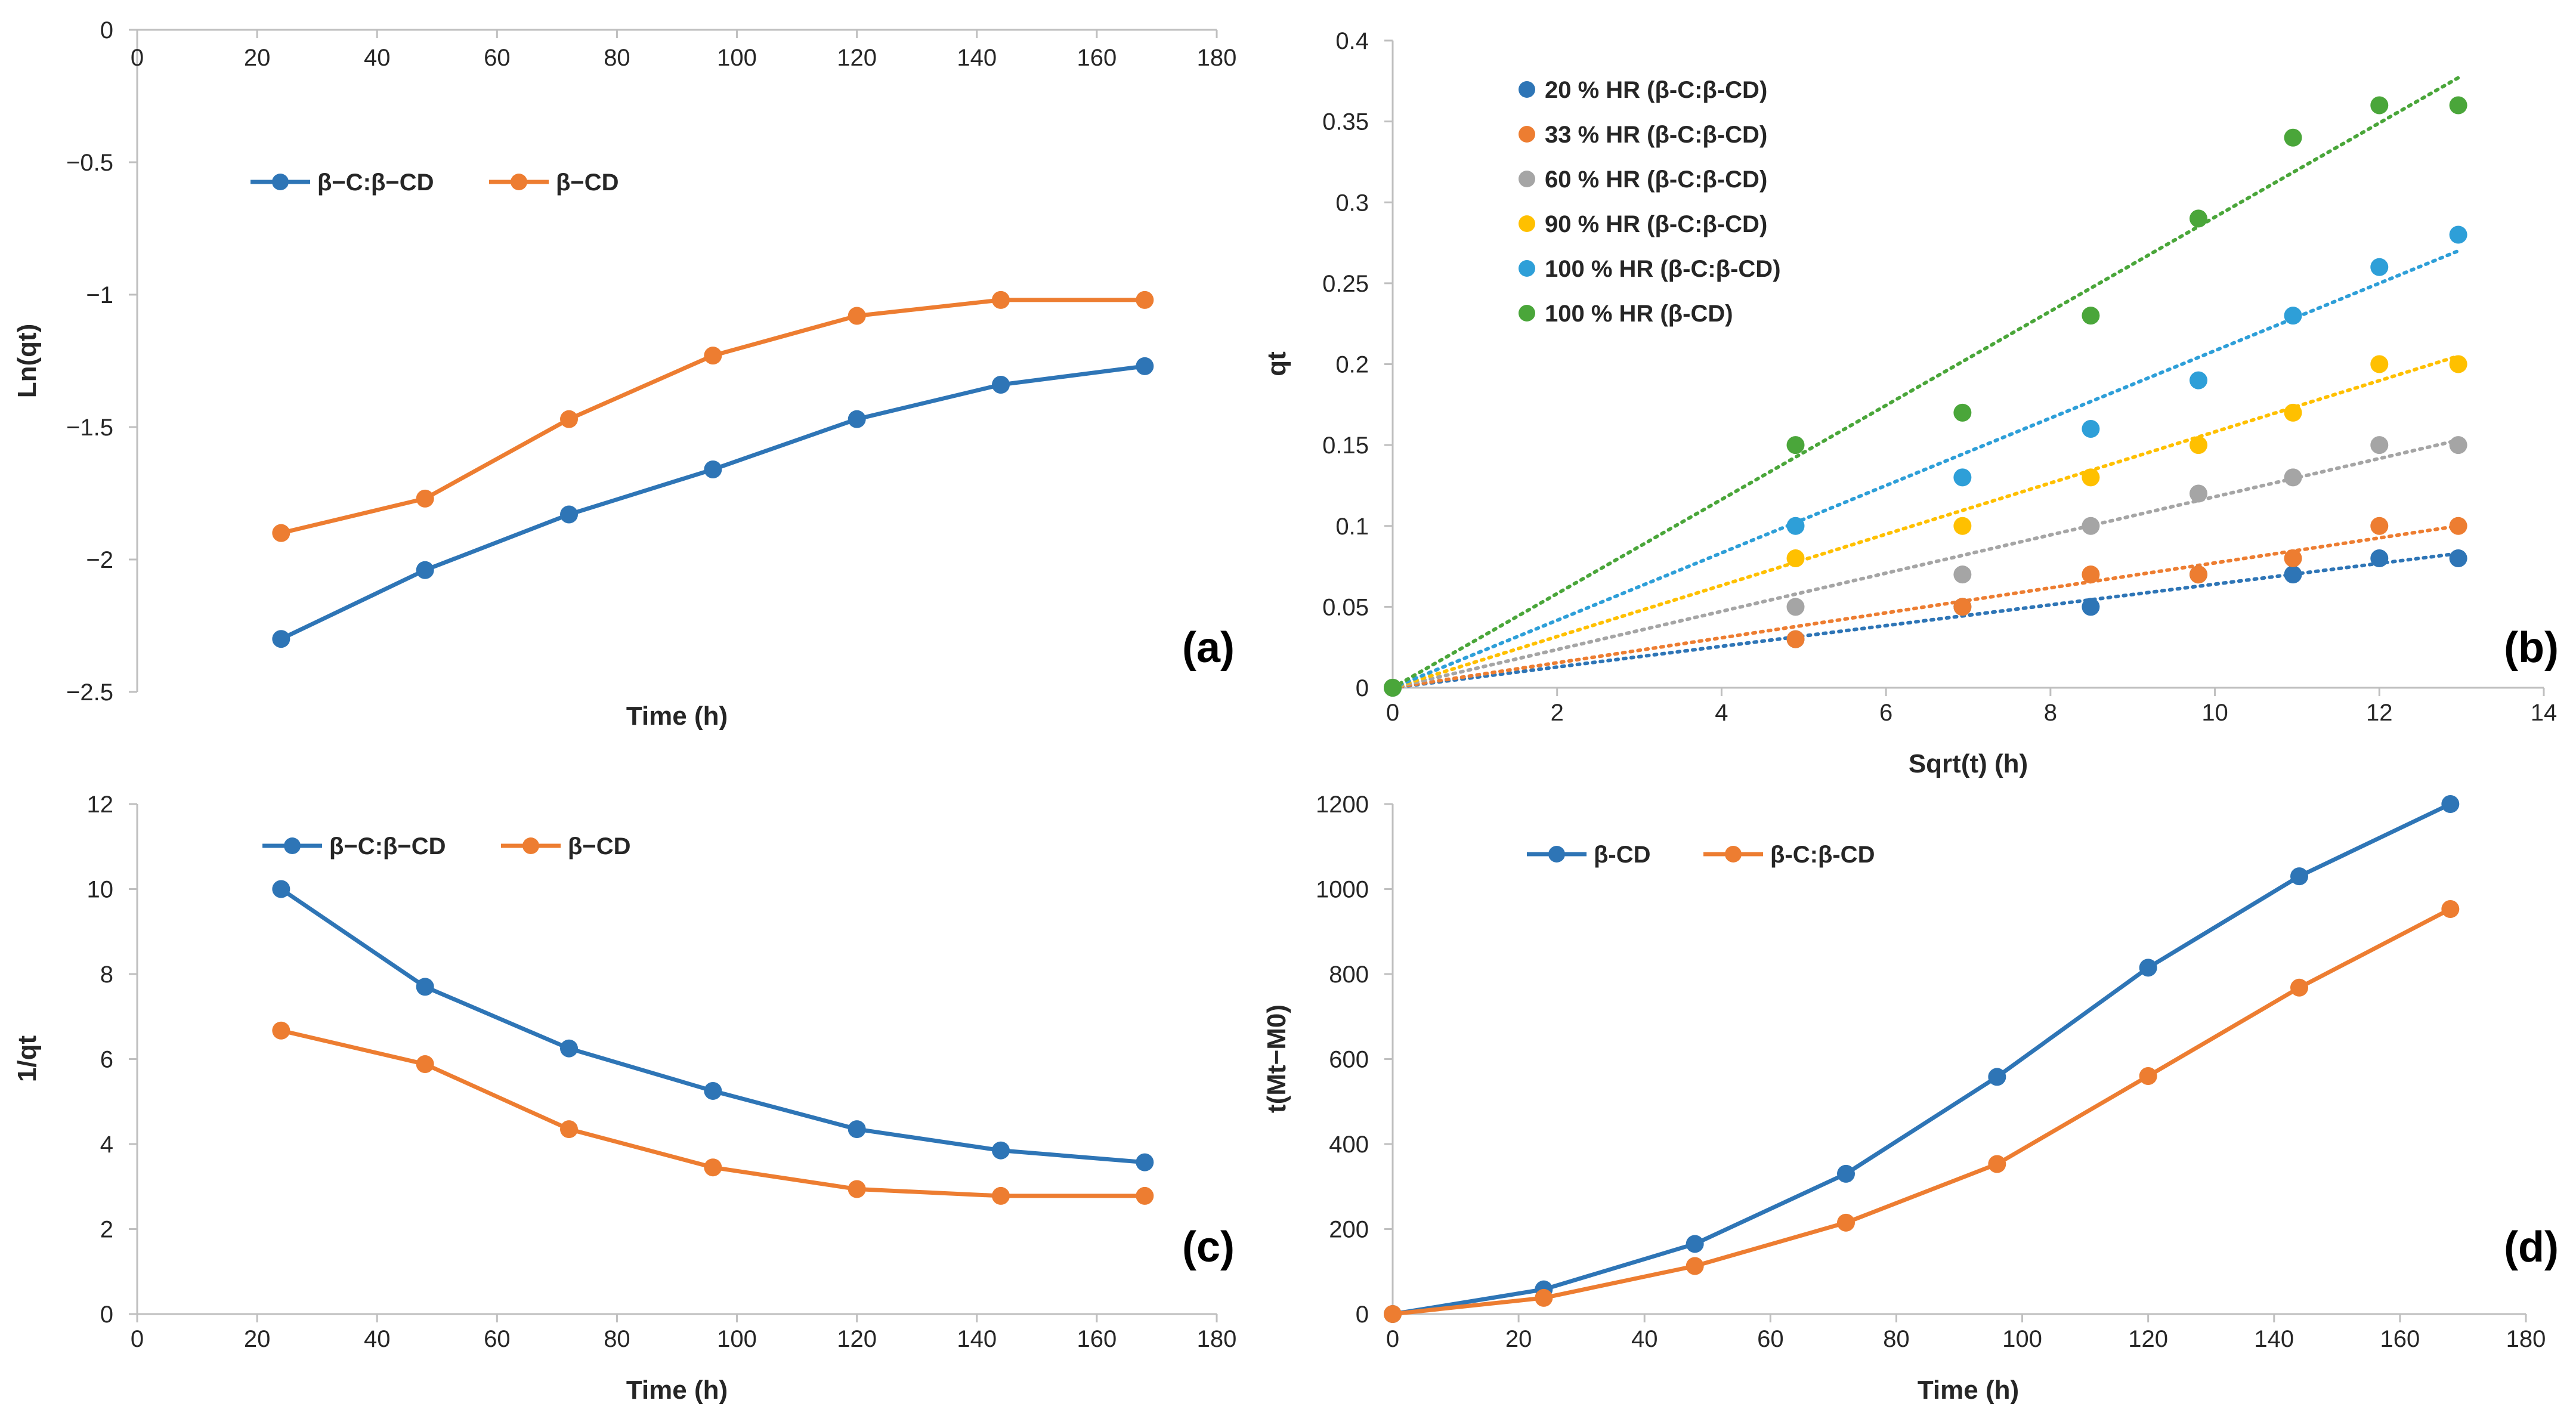 The height and width of the screenshot is (1422, 2576). I want to click on legend-label: β−CD, so click(587, 182).